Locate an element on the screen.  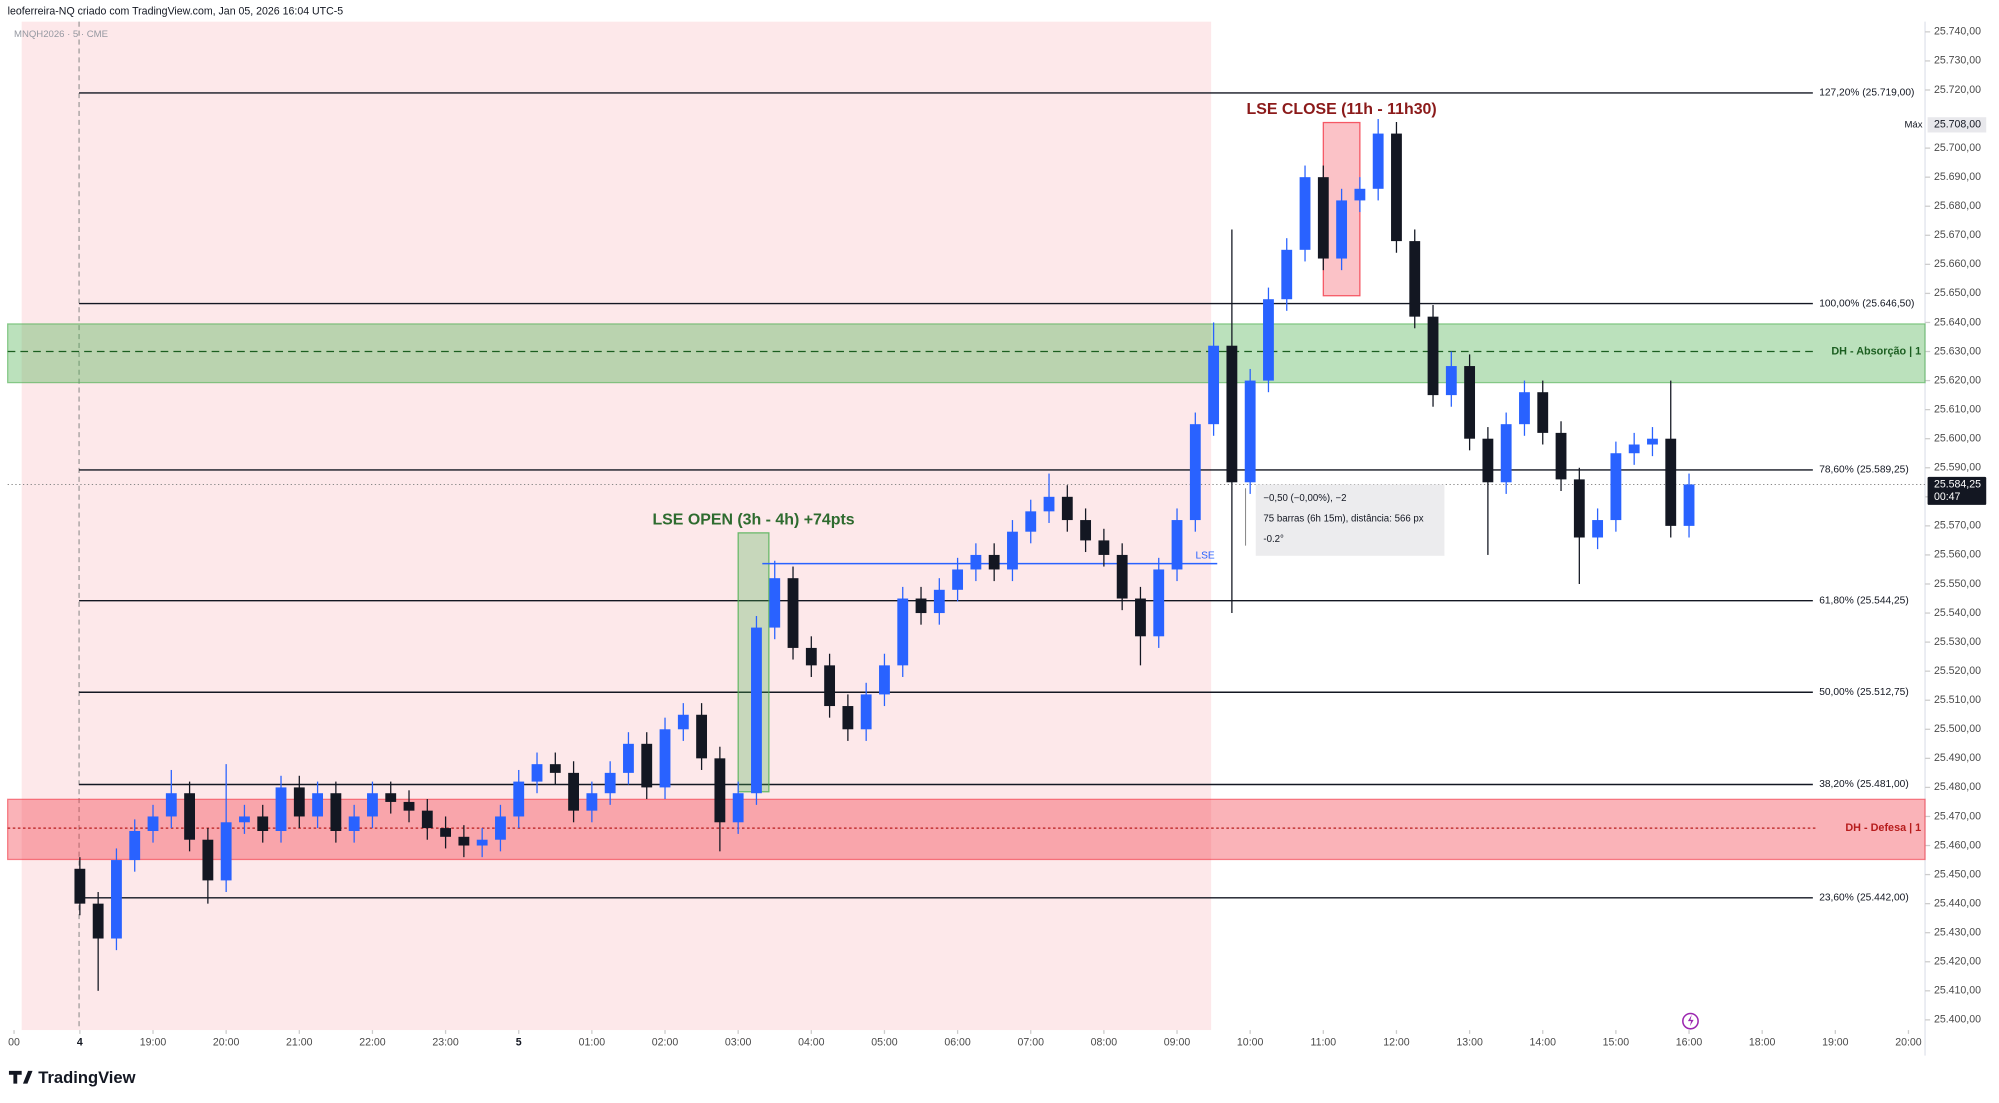
y-tick-label: 25.570,00 is located at coordinates (1957, 526).